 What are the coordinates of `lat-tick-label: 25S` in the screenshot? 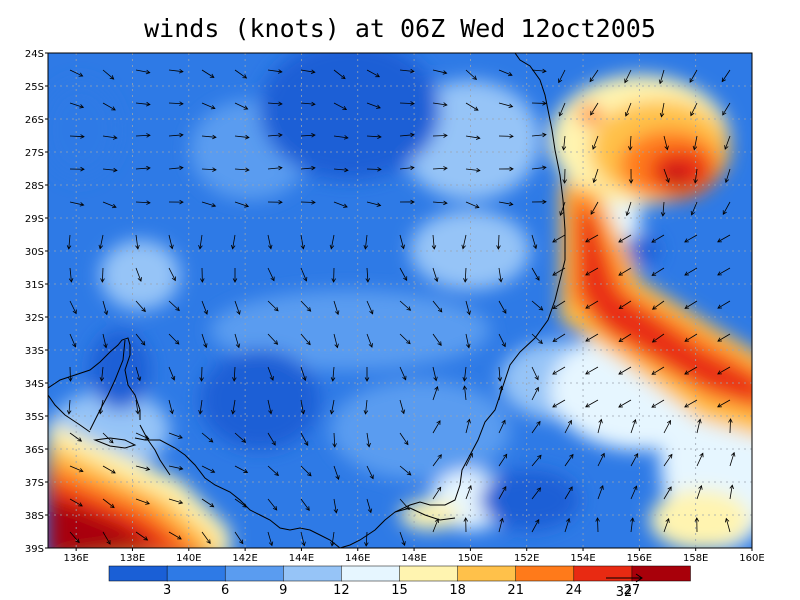 It's located at (34, 87).